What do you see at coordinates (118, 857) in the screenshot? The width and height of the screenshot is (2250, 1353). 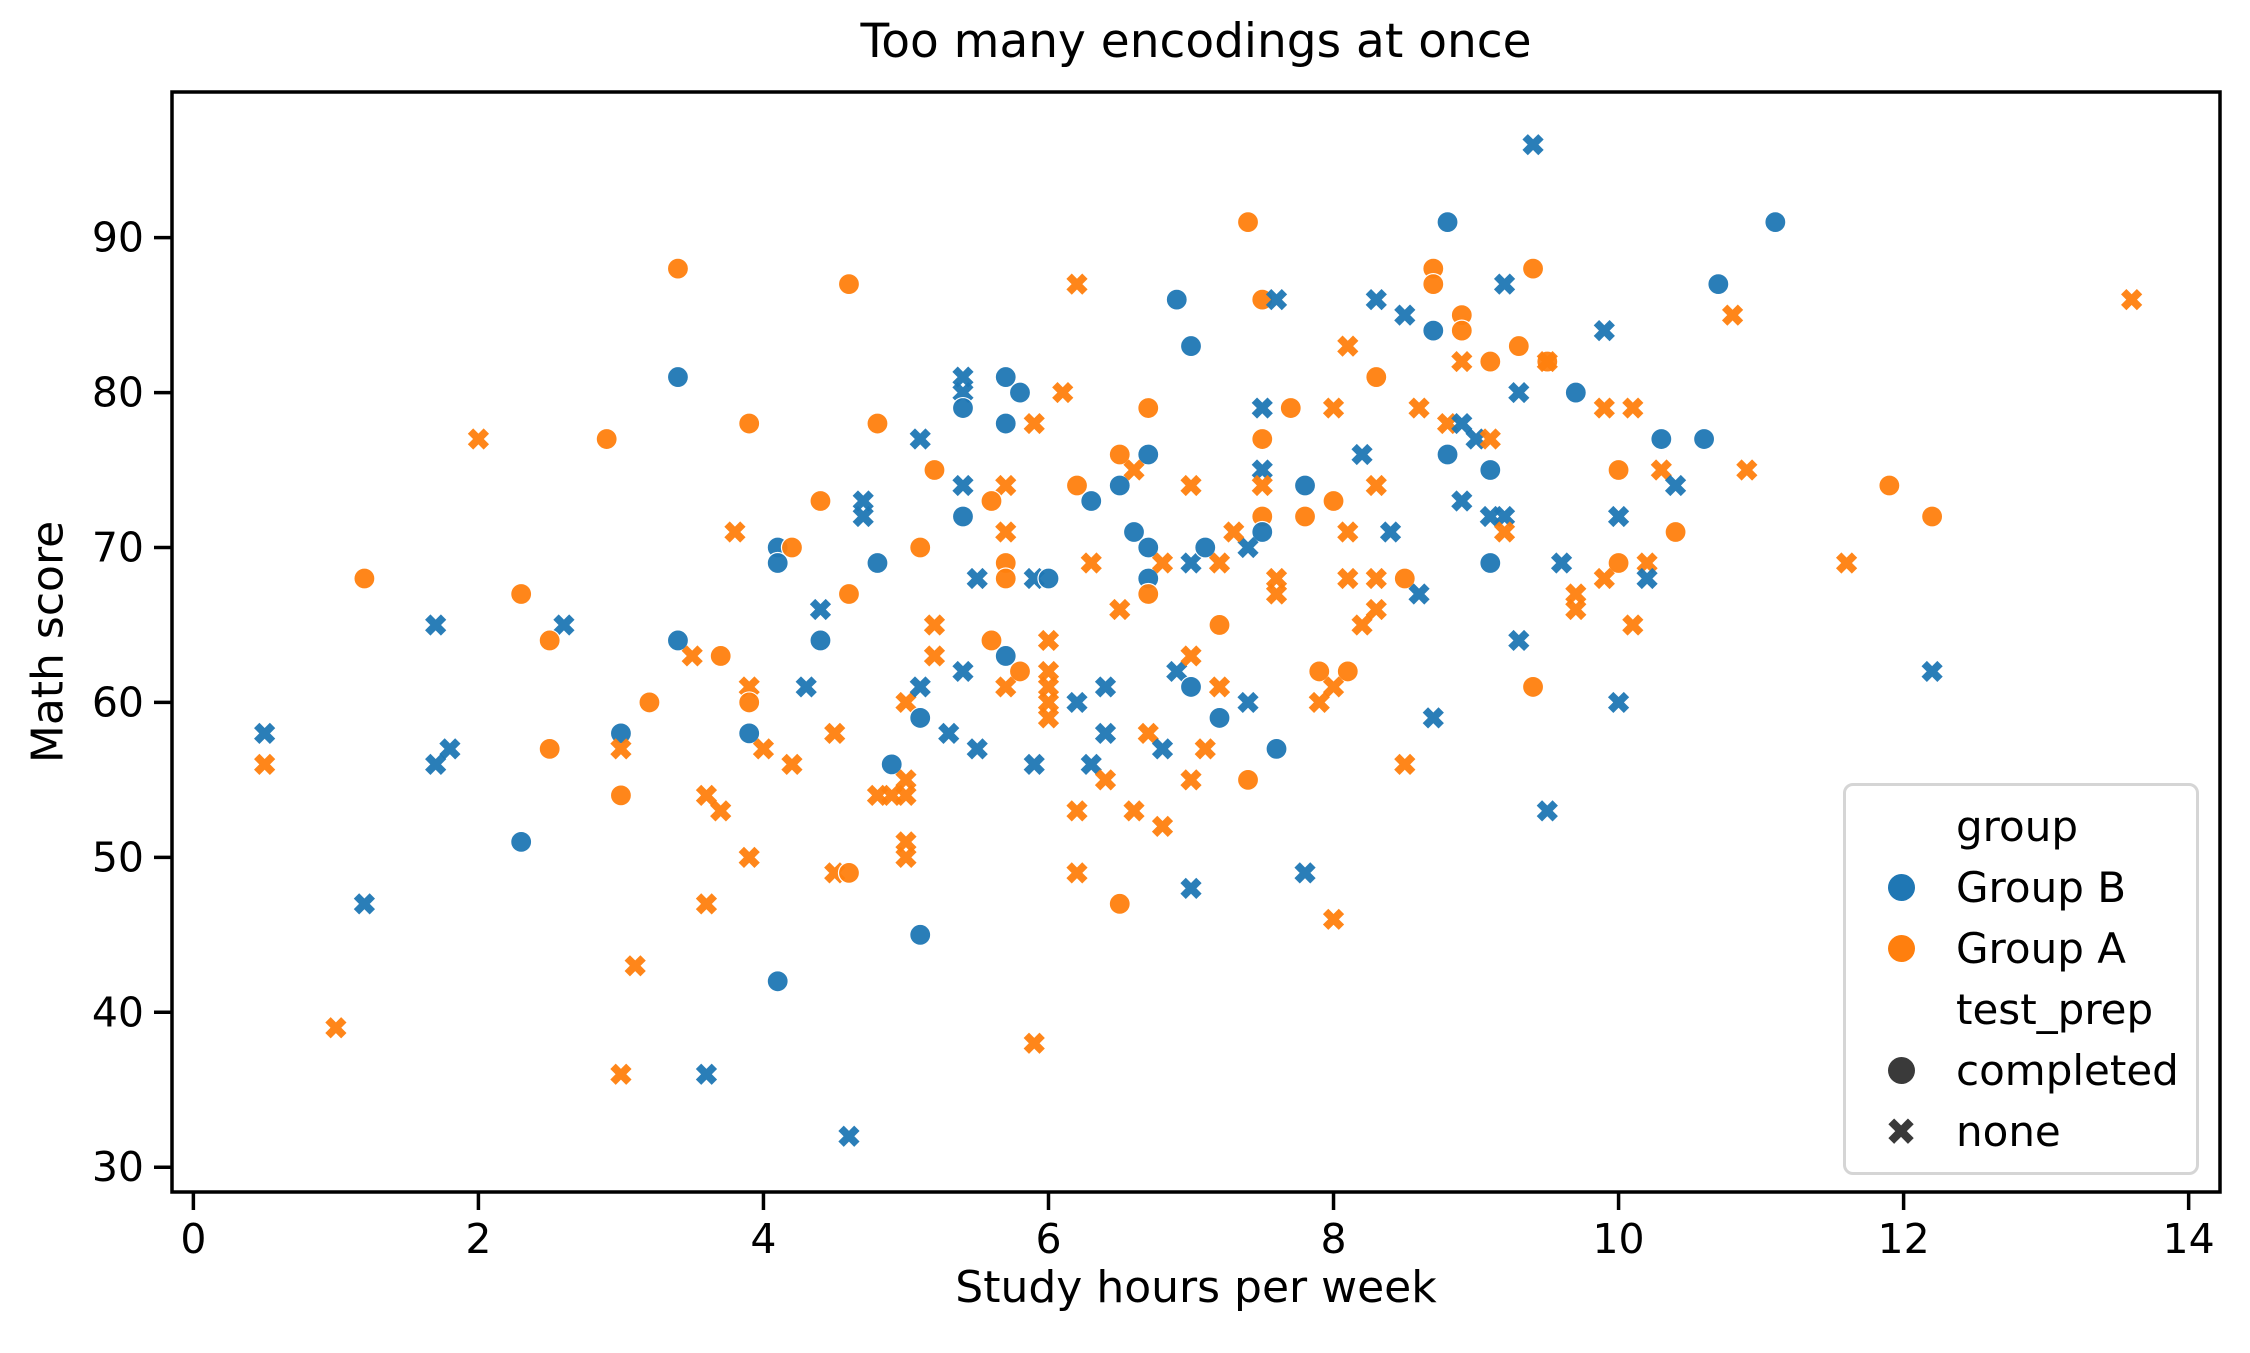 I see `y-tick-label: 50` at bounding box center [118, 857].